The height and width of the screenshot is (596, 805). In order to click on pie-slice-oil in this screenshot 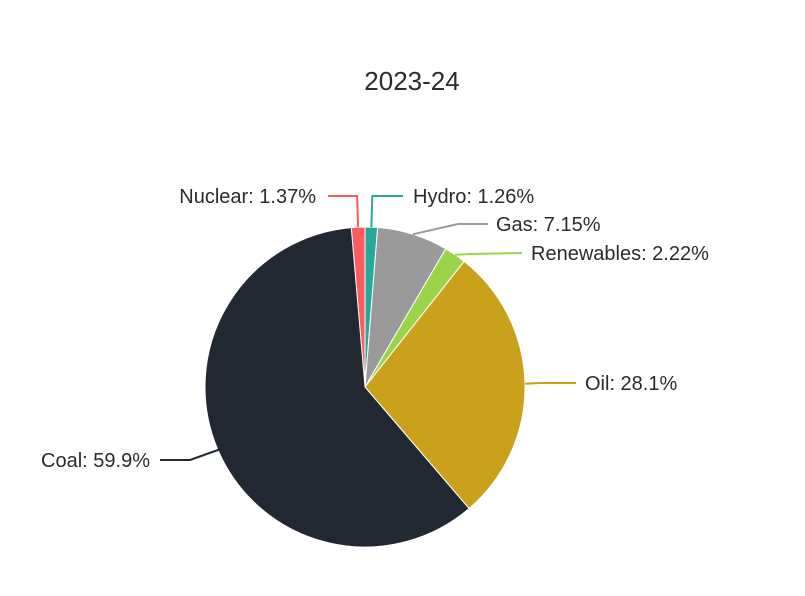, I will do `click(445, 385)`.